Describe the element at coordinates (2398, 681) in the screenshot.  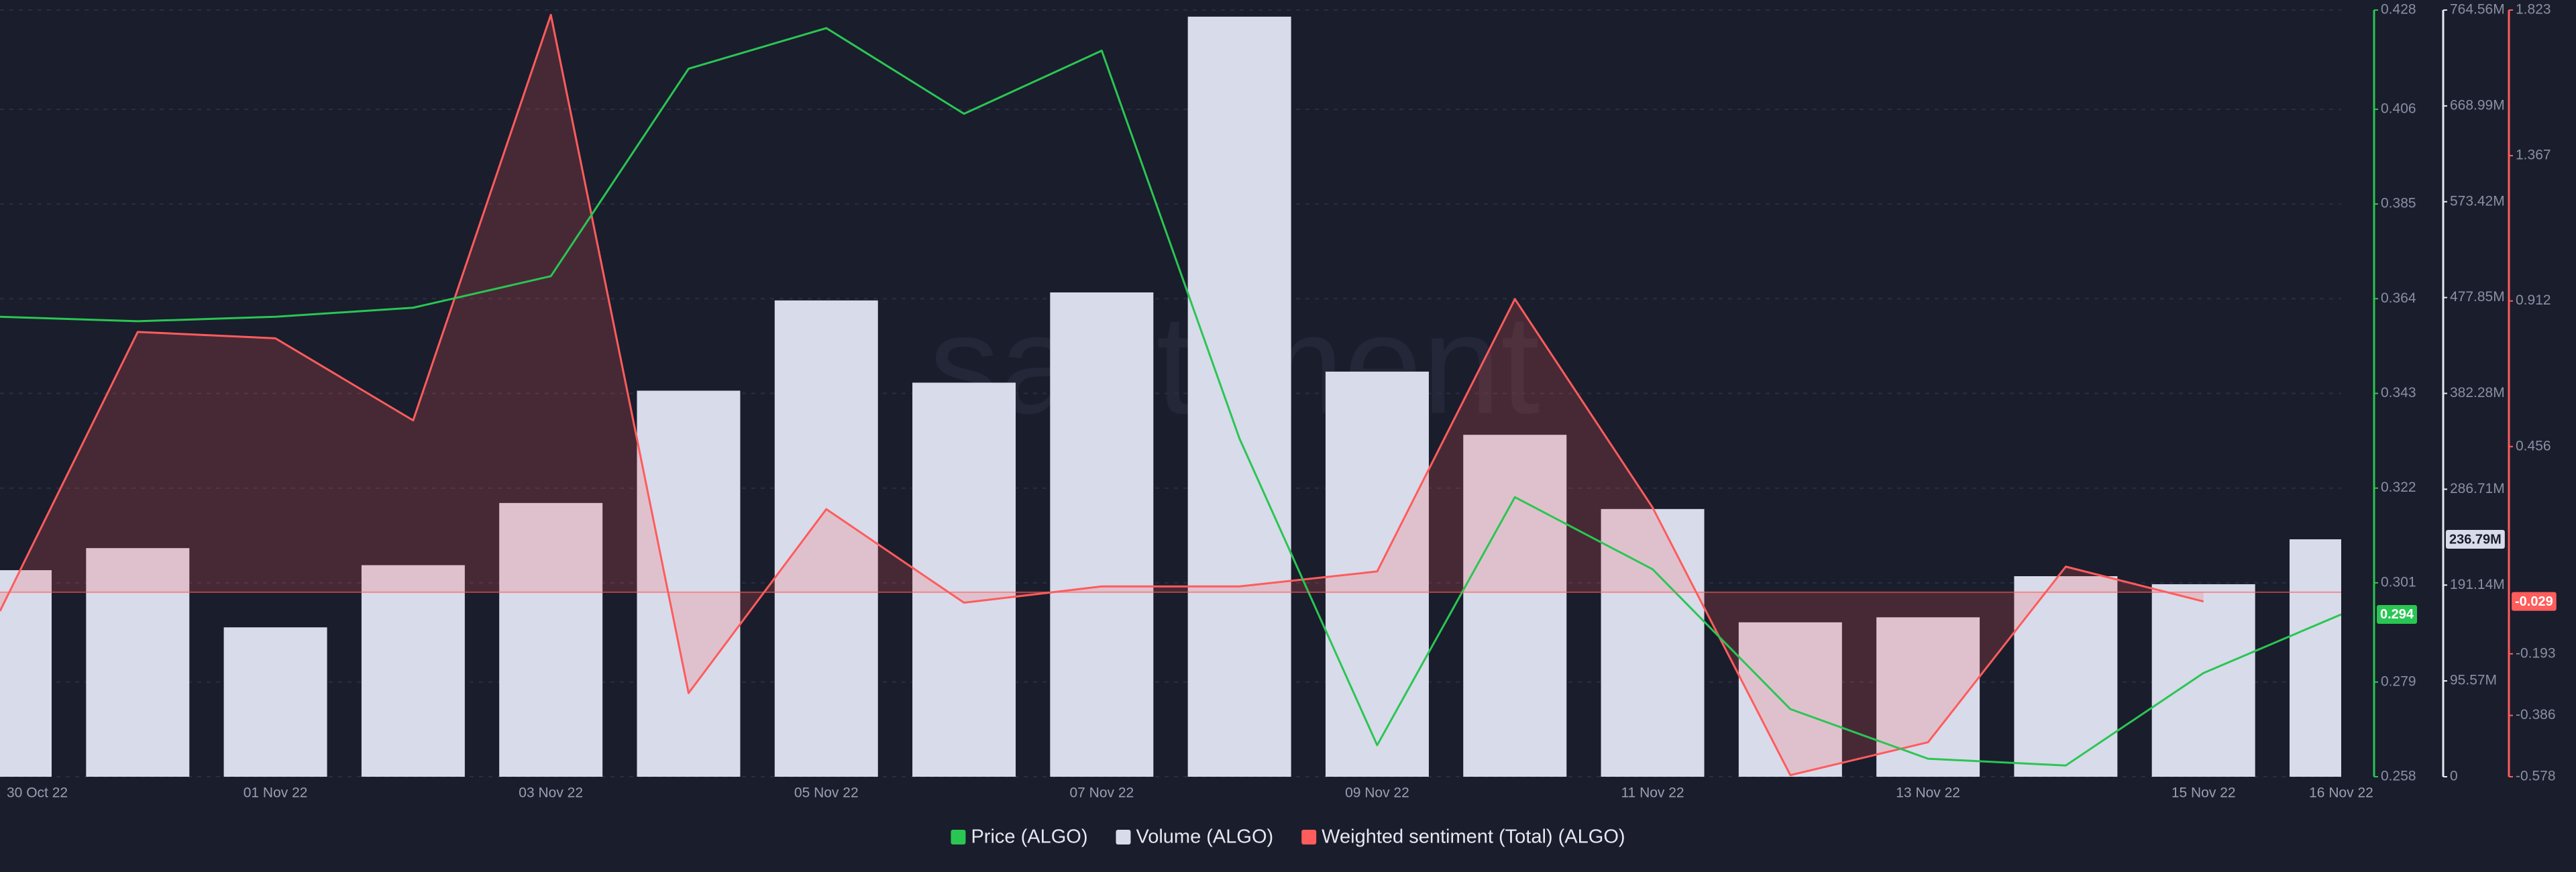
I see `y-tick-label: 0.279` at that location.